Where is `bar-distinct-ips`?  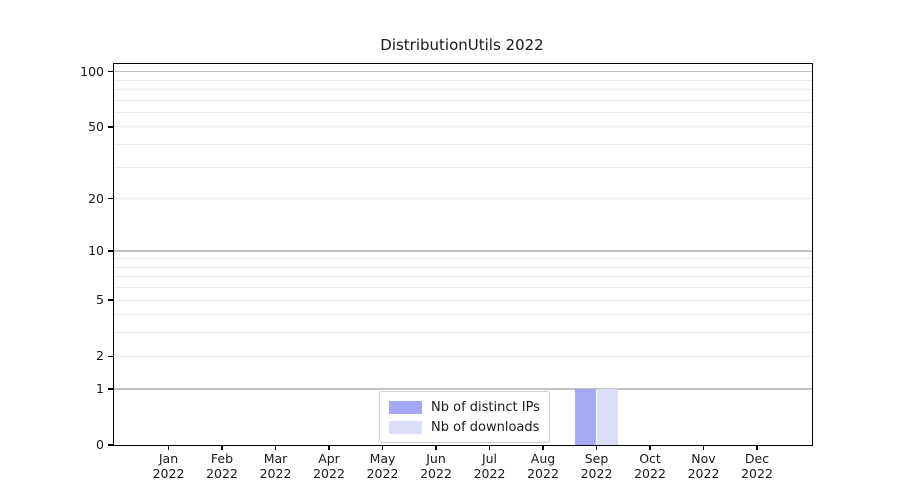
bar-distinct-ips is located at coordinates (586, 416).